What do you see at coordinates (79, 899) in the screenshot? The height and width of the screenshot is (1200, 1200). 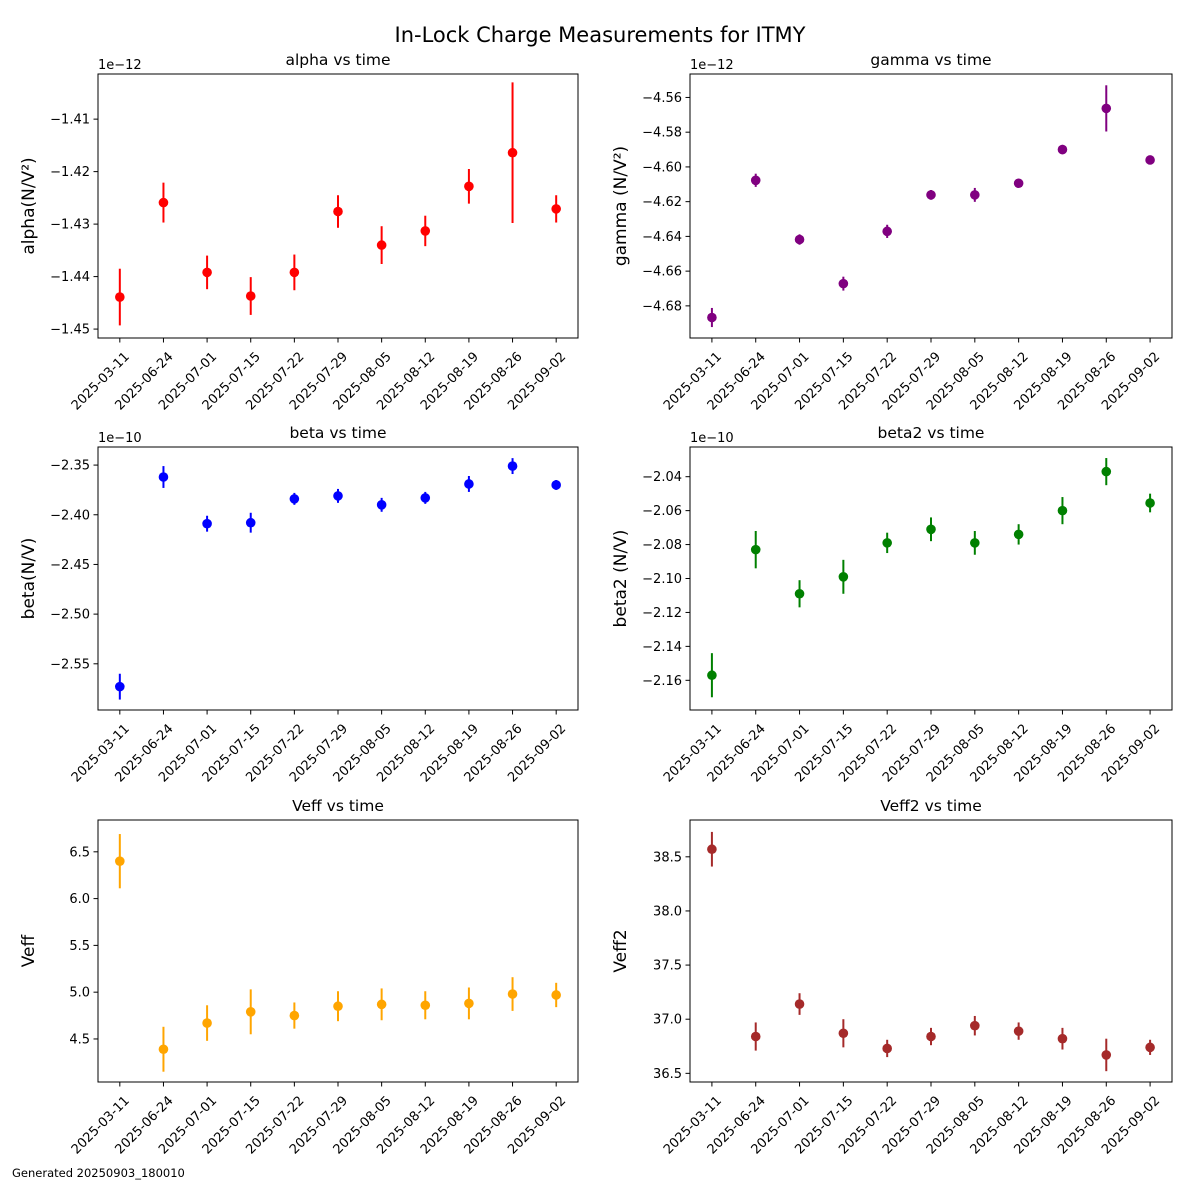 I see `y-tick-label: 6.0` at bounding box center [79, 899].